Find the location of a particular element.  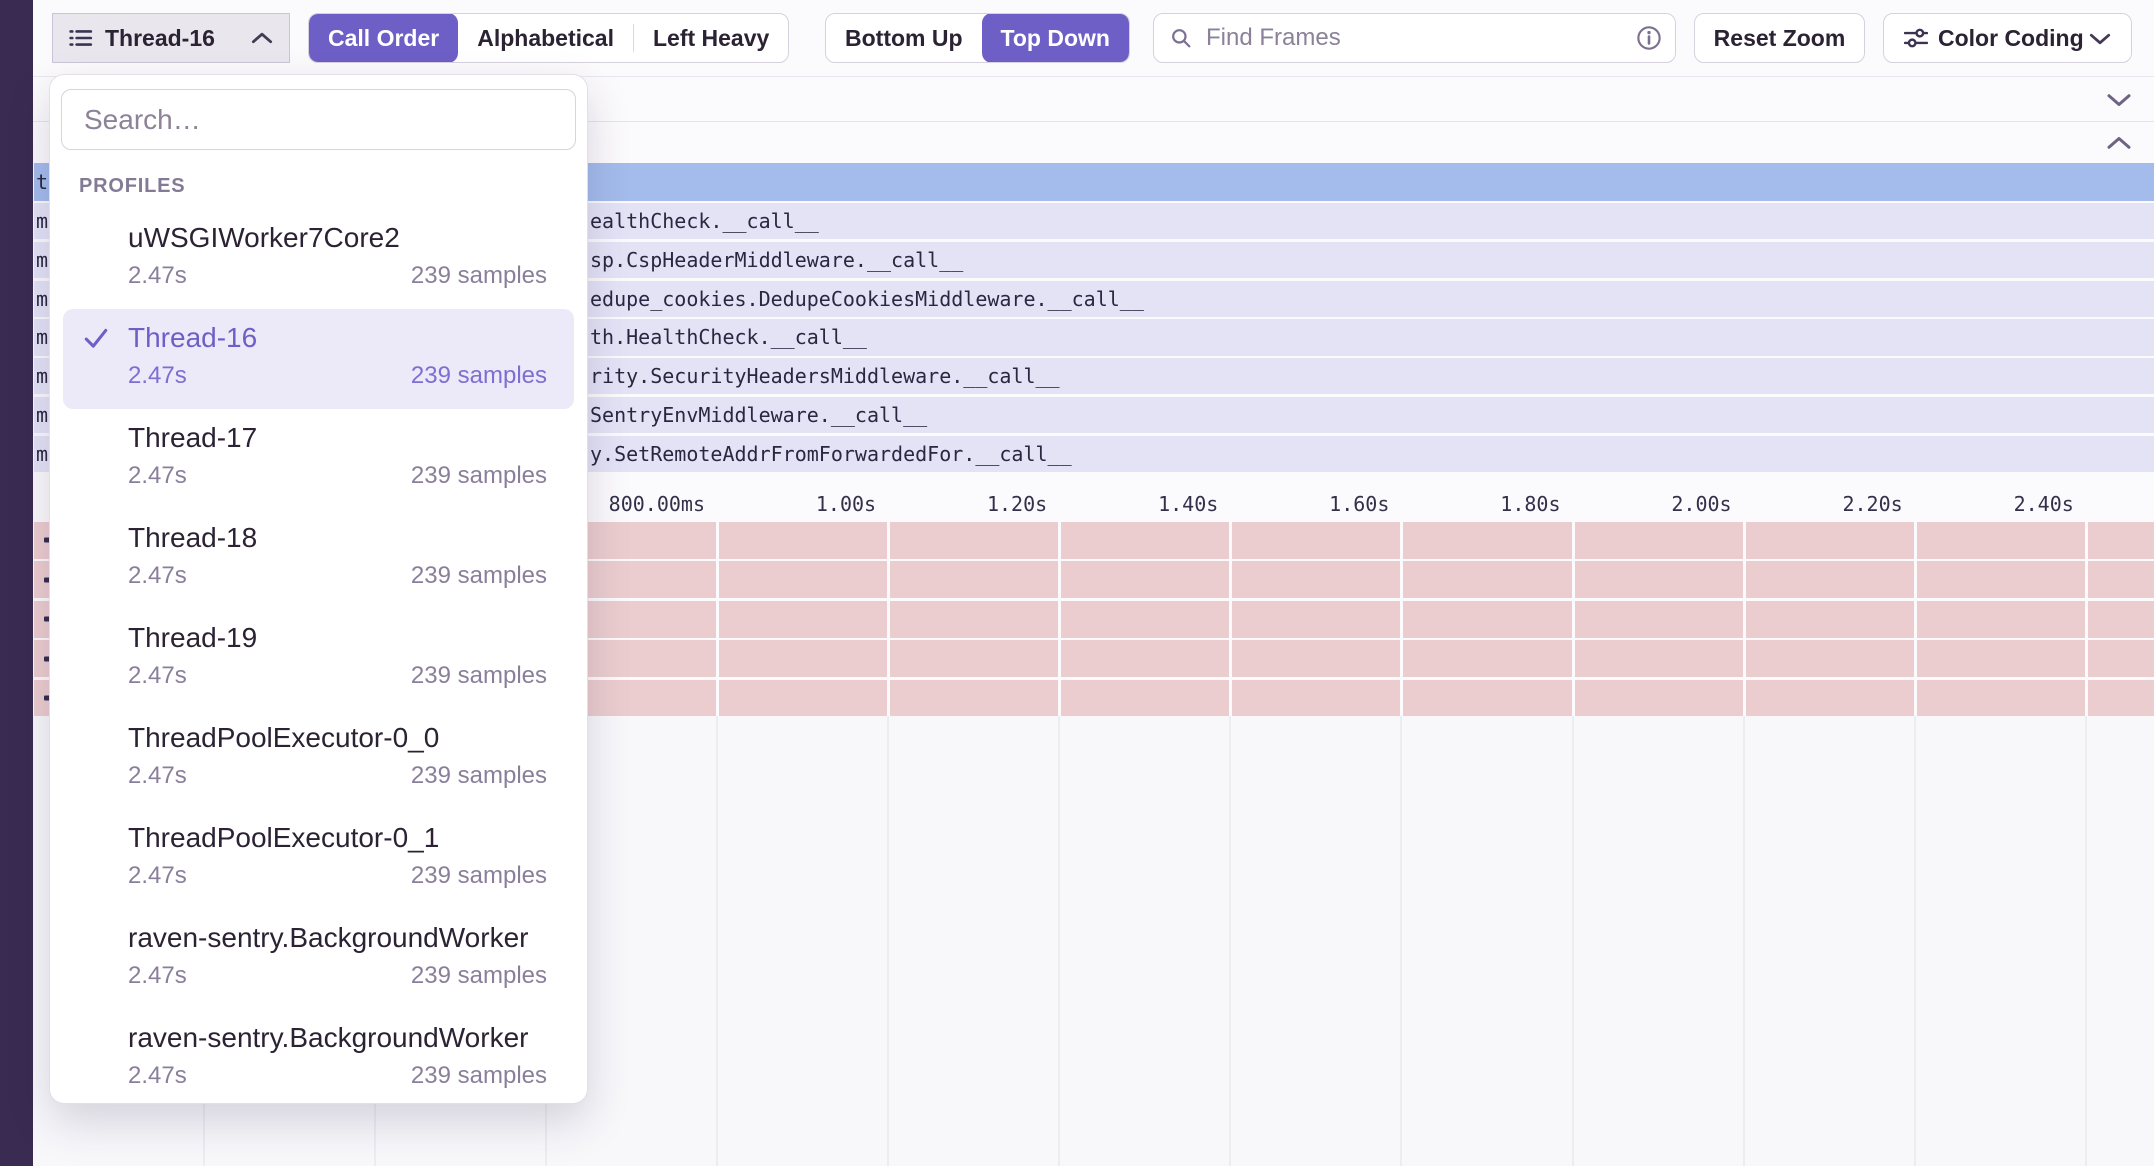

frame-label: sp.CspHeaderMiddleware.__call__ is located at coordinates (777, 259).